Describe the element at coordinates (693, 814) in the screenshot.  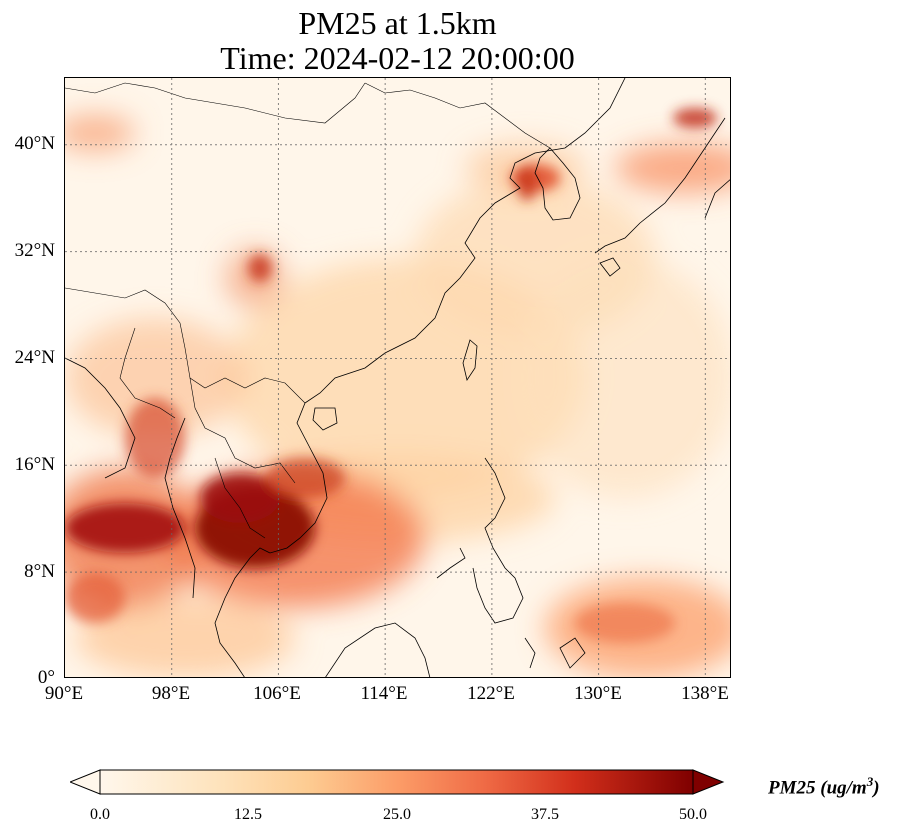
I see `colorbar-tick-50: 50.0` at that location.